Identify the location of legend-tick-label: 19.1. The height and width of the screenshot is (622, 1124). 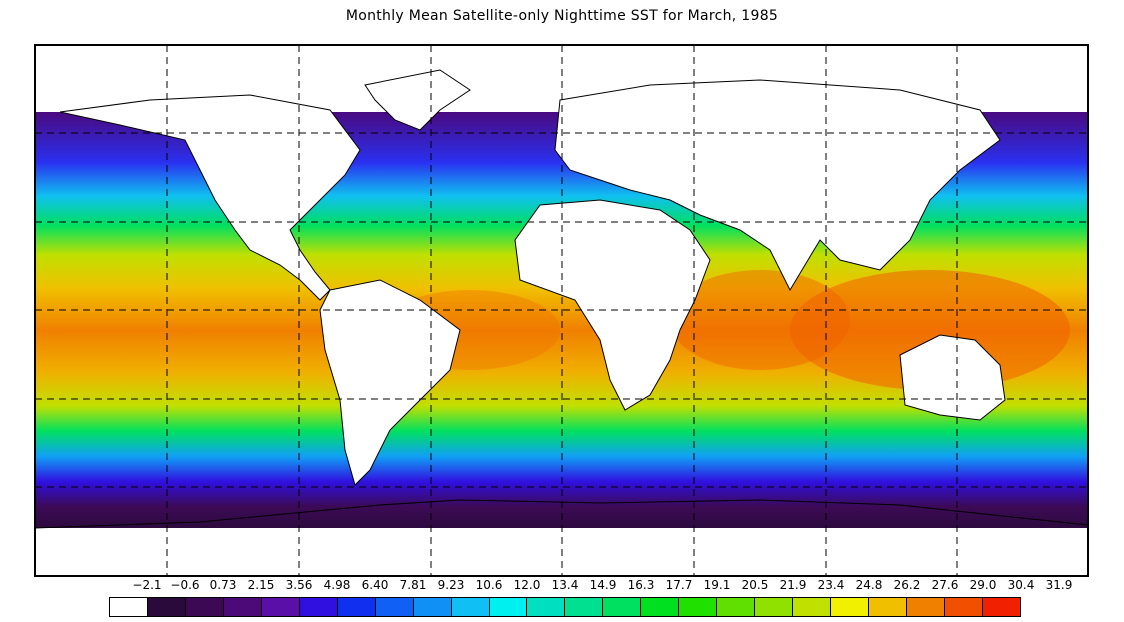
(717, 585).